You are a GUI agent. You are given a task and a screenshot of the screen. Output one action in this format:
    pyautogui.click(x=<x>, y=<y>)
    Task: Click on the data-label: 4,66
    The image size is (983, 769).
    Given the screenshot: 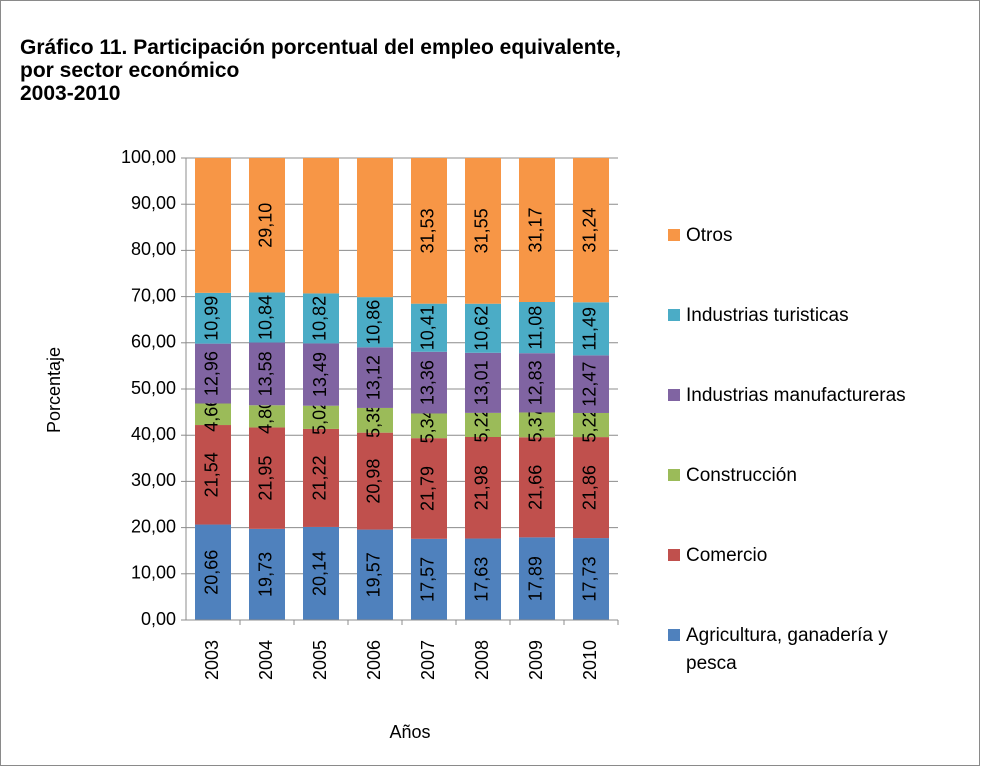 What is the action you would take?
    pyautogui.click(x=212, y=414)
    